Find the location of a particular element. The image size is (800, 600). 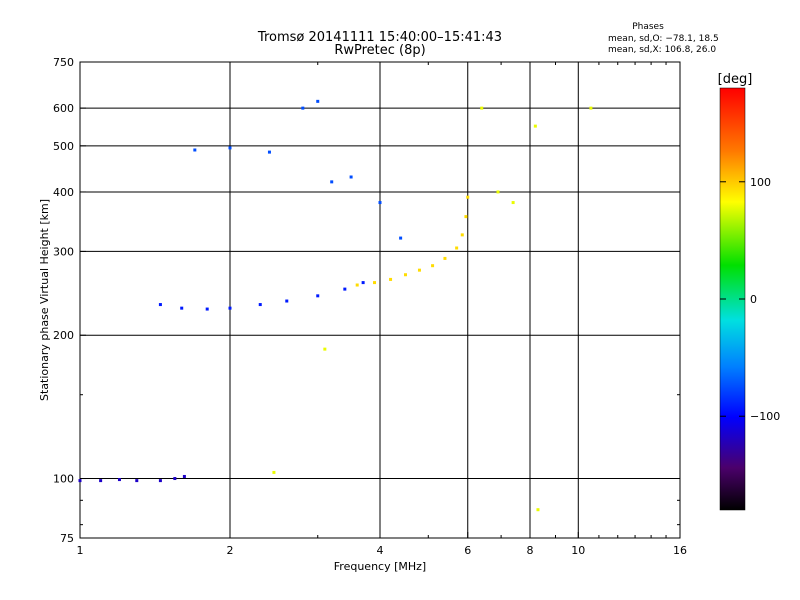

y-axis-label: Stationary phase Virtual Height [km] is located at coordinates (44, 300).